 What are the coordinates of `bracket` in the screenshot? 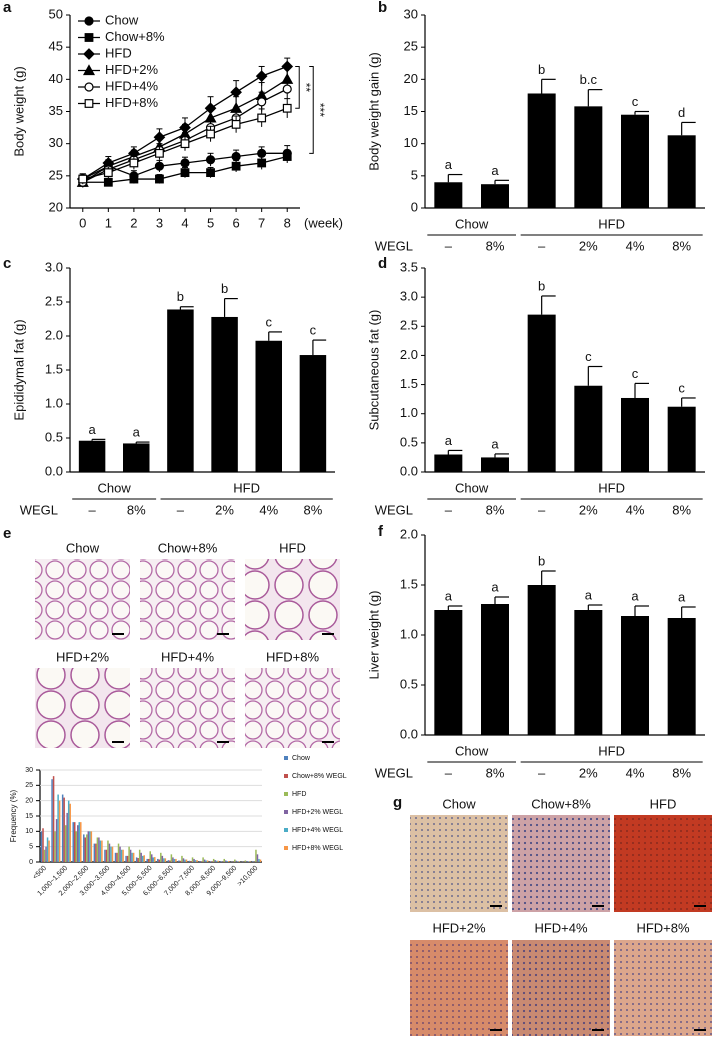 It's located at (297, 87).